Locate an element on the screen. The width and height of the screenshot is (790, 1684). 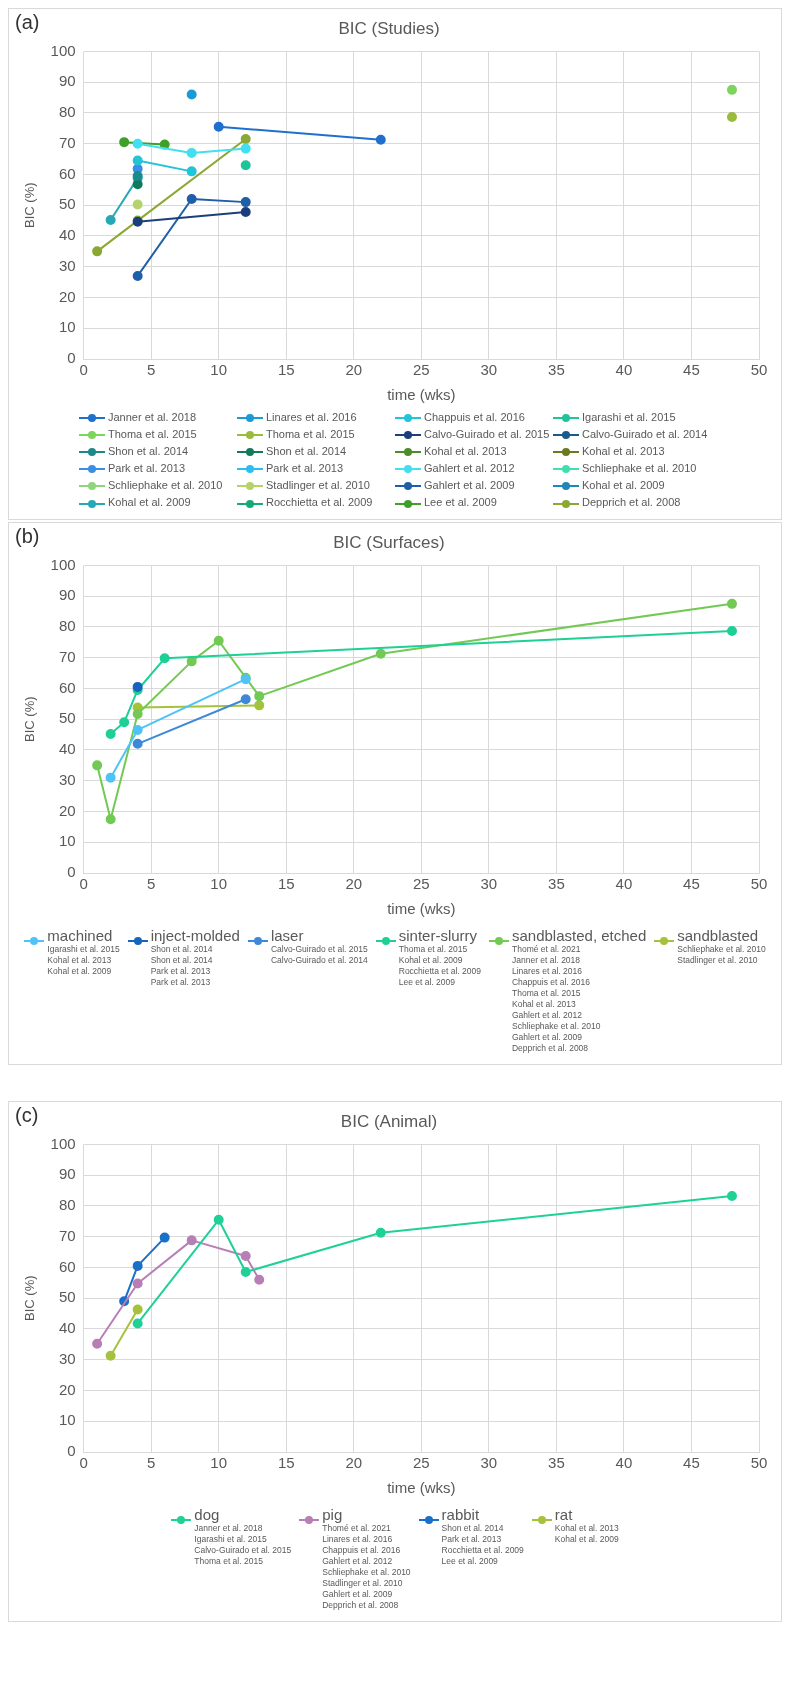
legend-label: machined is located at coordinates (80, 935).